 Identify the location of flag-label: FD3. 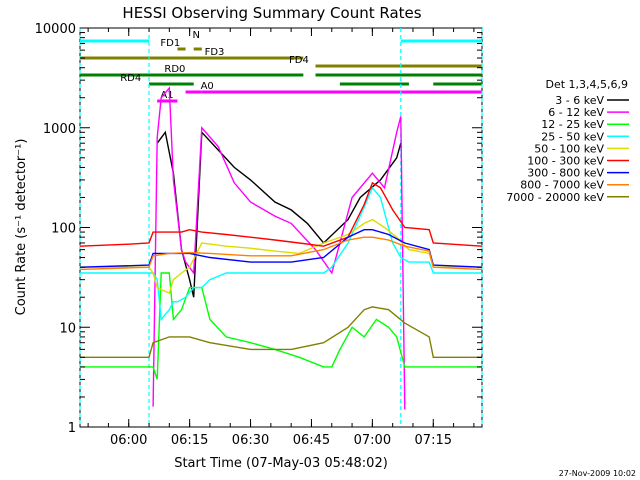
(215, 52).